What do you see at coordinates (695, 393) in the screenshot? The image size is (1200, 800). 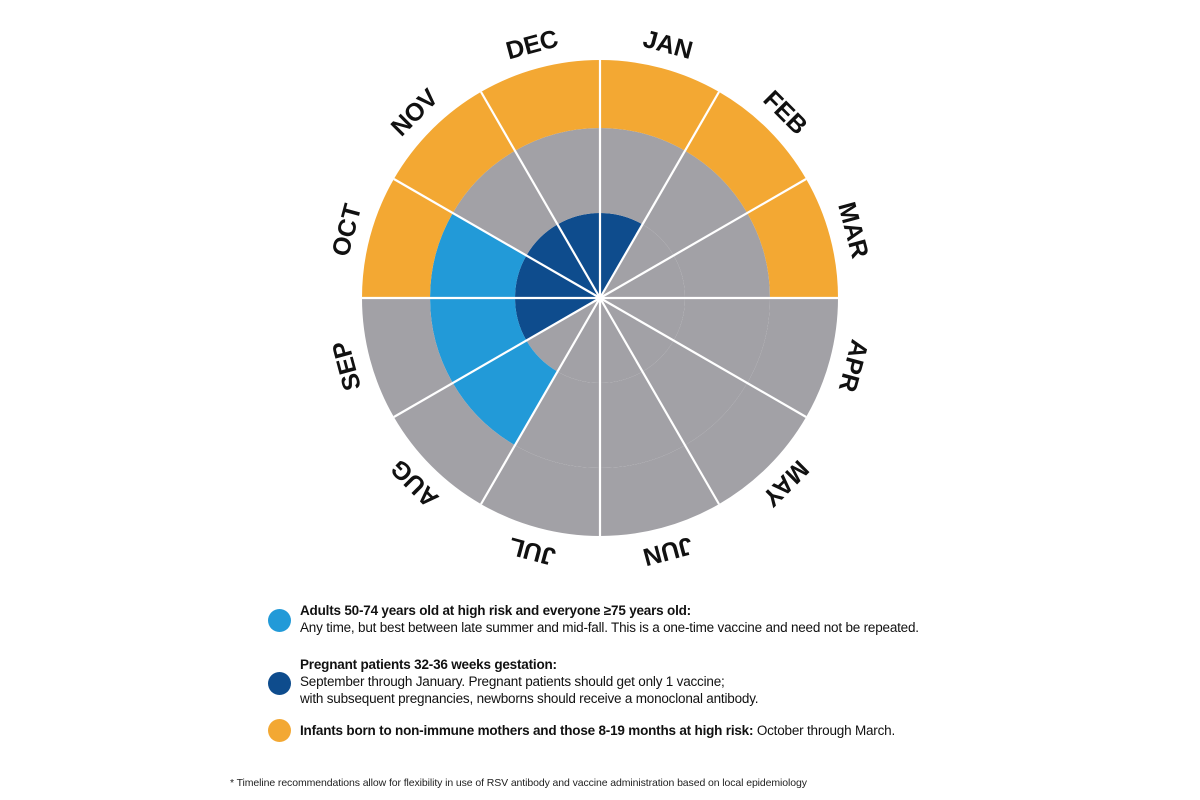 I see `sector-may-middle` at bounding box center [695, 393].